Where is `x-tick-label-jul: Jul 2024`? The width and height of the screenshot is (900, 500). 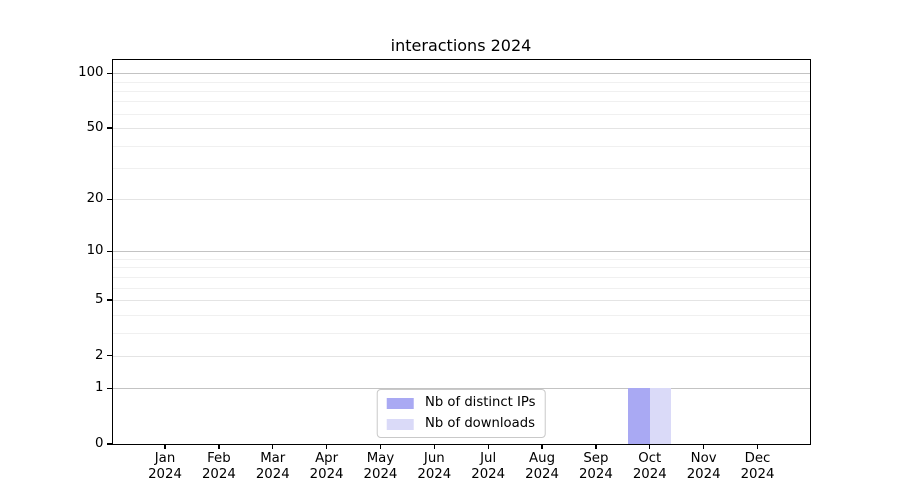 x-tick-label-jul: Jul 2024 is located at coordinates (488, 466).